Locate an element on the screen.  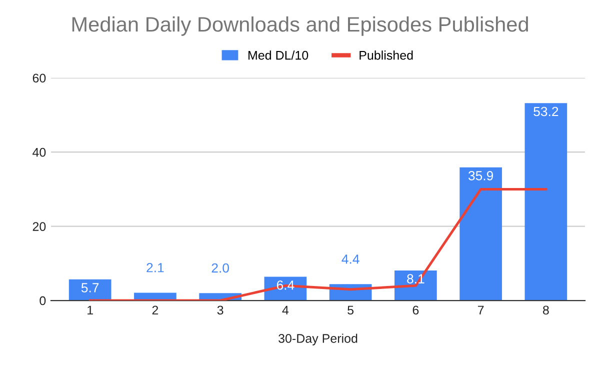
legend-label: Published is located at coordinates (386, 55).